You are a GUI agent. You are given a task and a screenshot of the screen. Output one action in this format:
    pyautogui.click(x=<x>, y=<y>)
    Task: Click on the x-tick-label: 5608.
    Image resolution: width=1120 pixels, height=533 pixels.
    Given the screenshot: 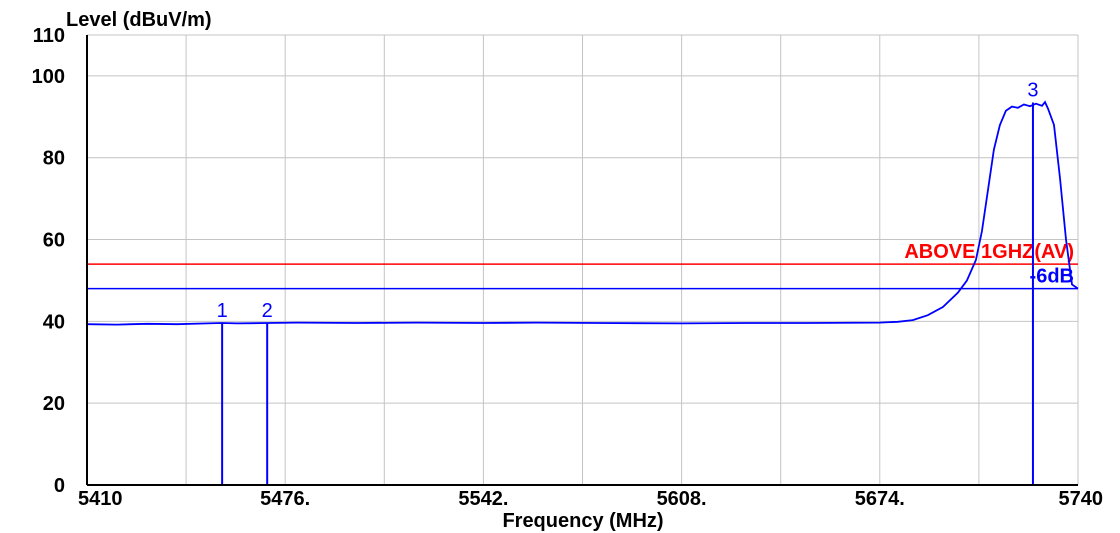 What is the action you would take?
    pyautogui.click(x=682, y=499)
    